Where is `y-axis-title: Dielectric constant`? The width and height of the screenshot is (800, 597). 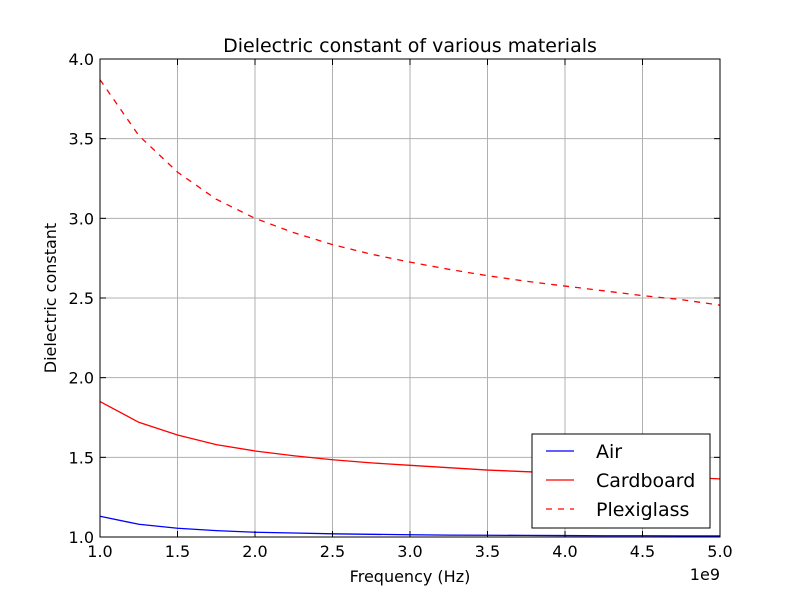
y-axis-title: Dielectric constant is located at coordinates (50, 298).